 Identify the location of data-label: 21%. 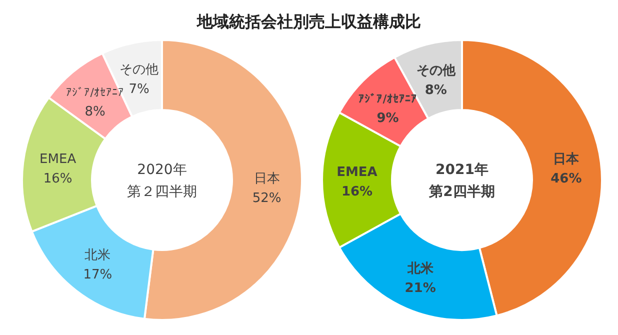
(420, 288).